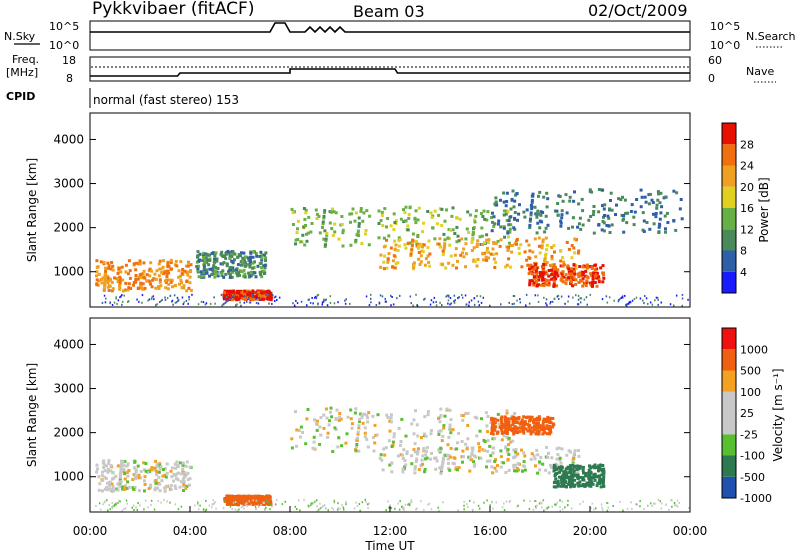  Describe the element at coordinates (729, 445) in the screenshot. I see `colorbar-swatch` at that location.